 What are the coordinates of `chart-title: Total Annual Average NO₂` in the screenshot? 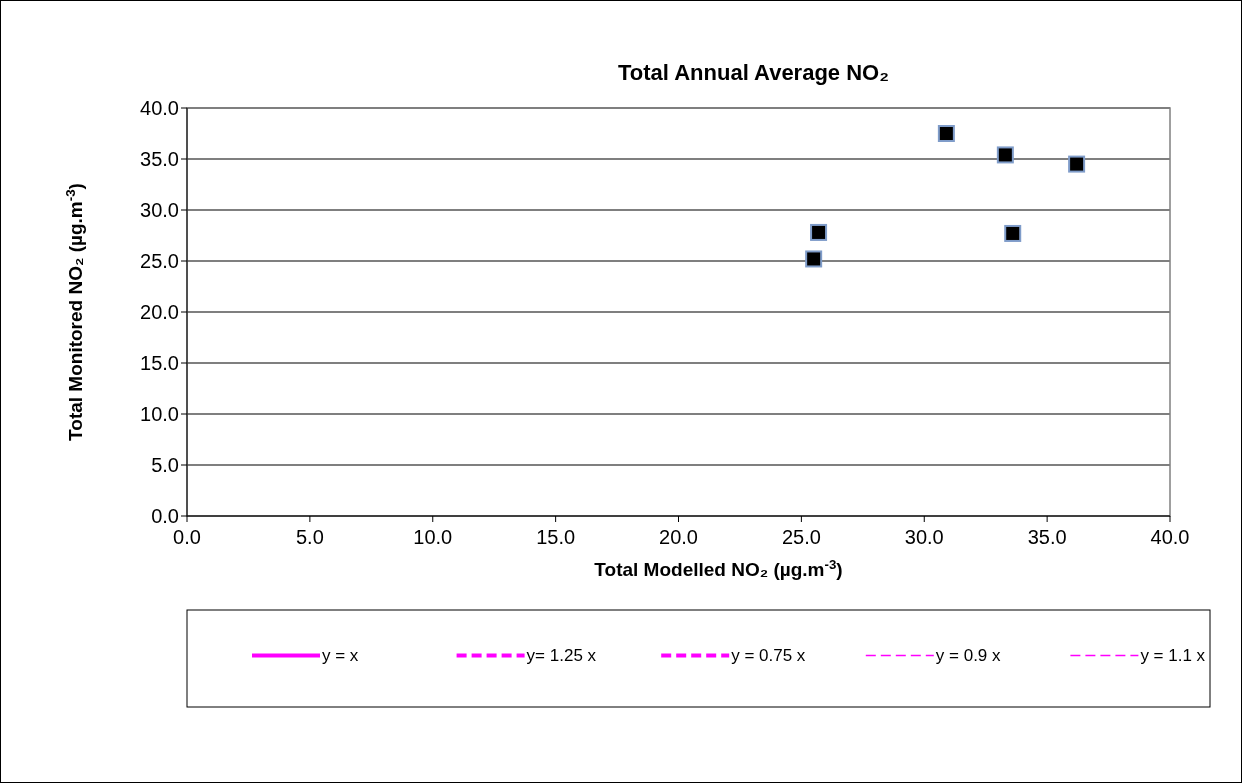 It's located at (753, 72).